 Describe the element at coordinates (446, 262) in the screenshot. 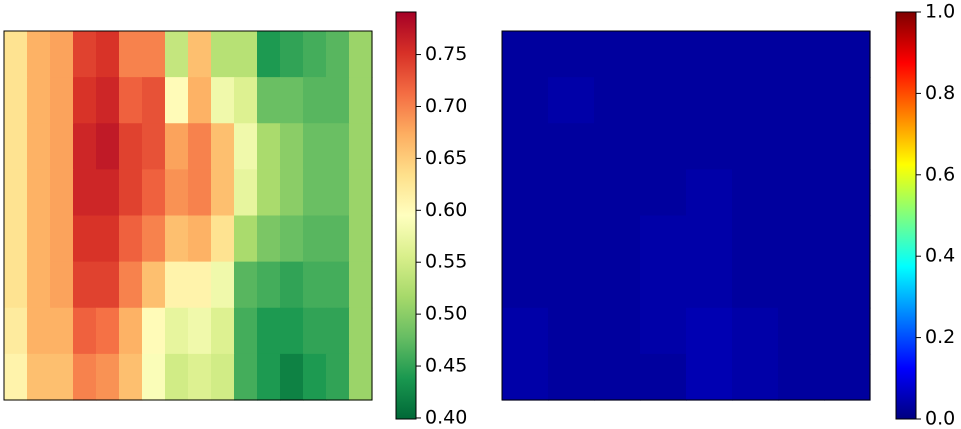

I see `colorbar-tick-label: 0.55` at that location.